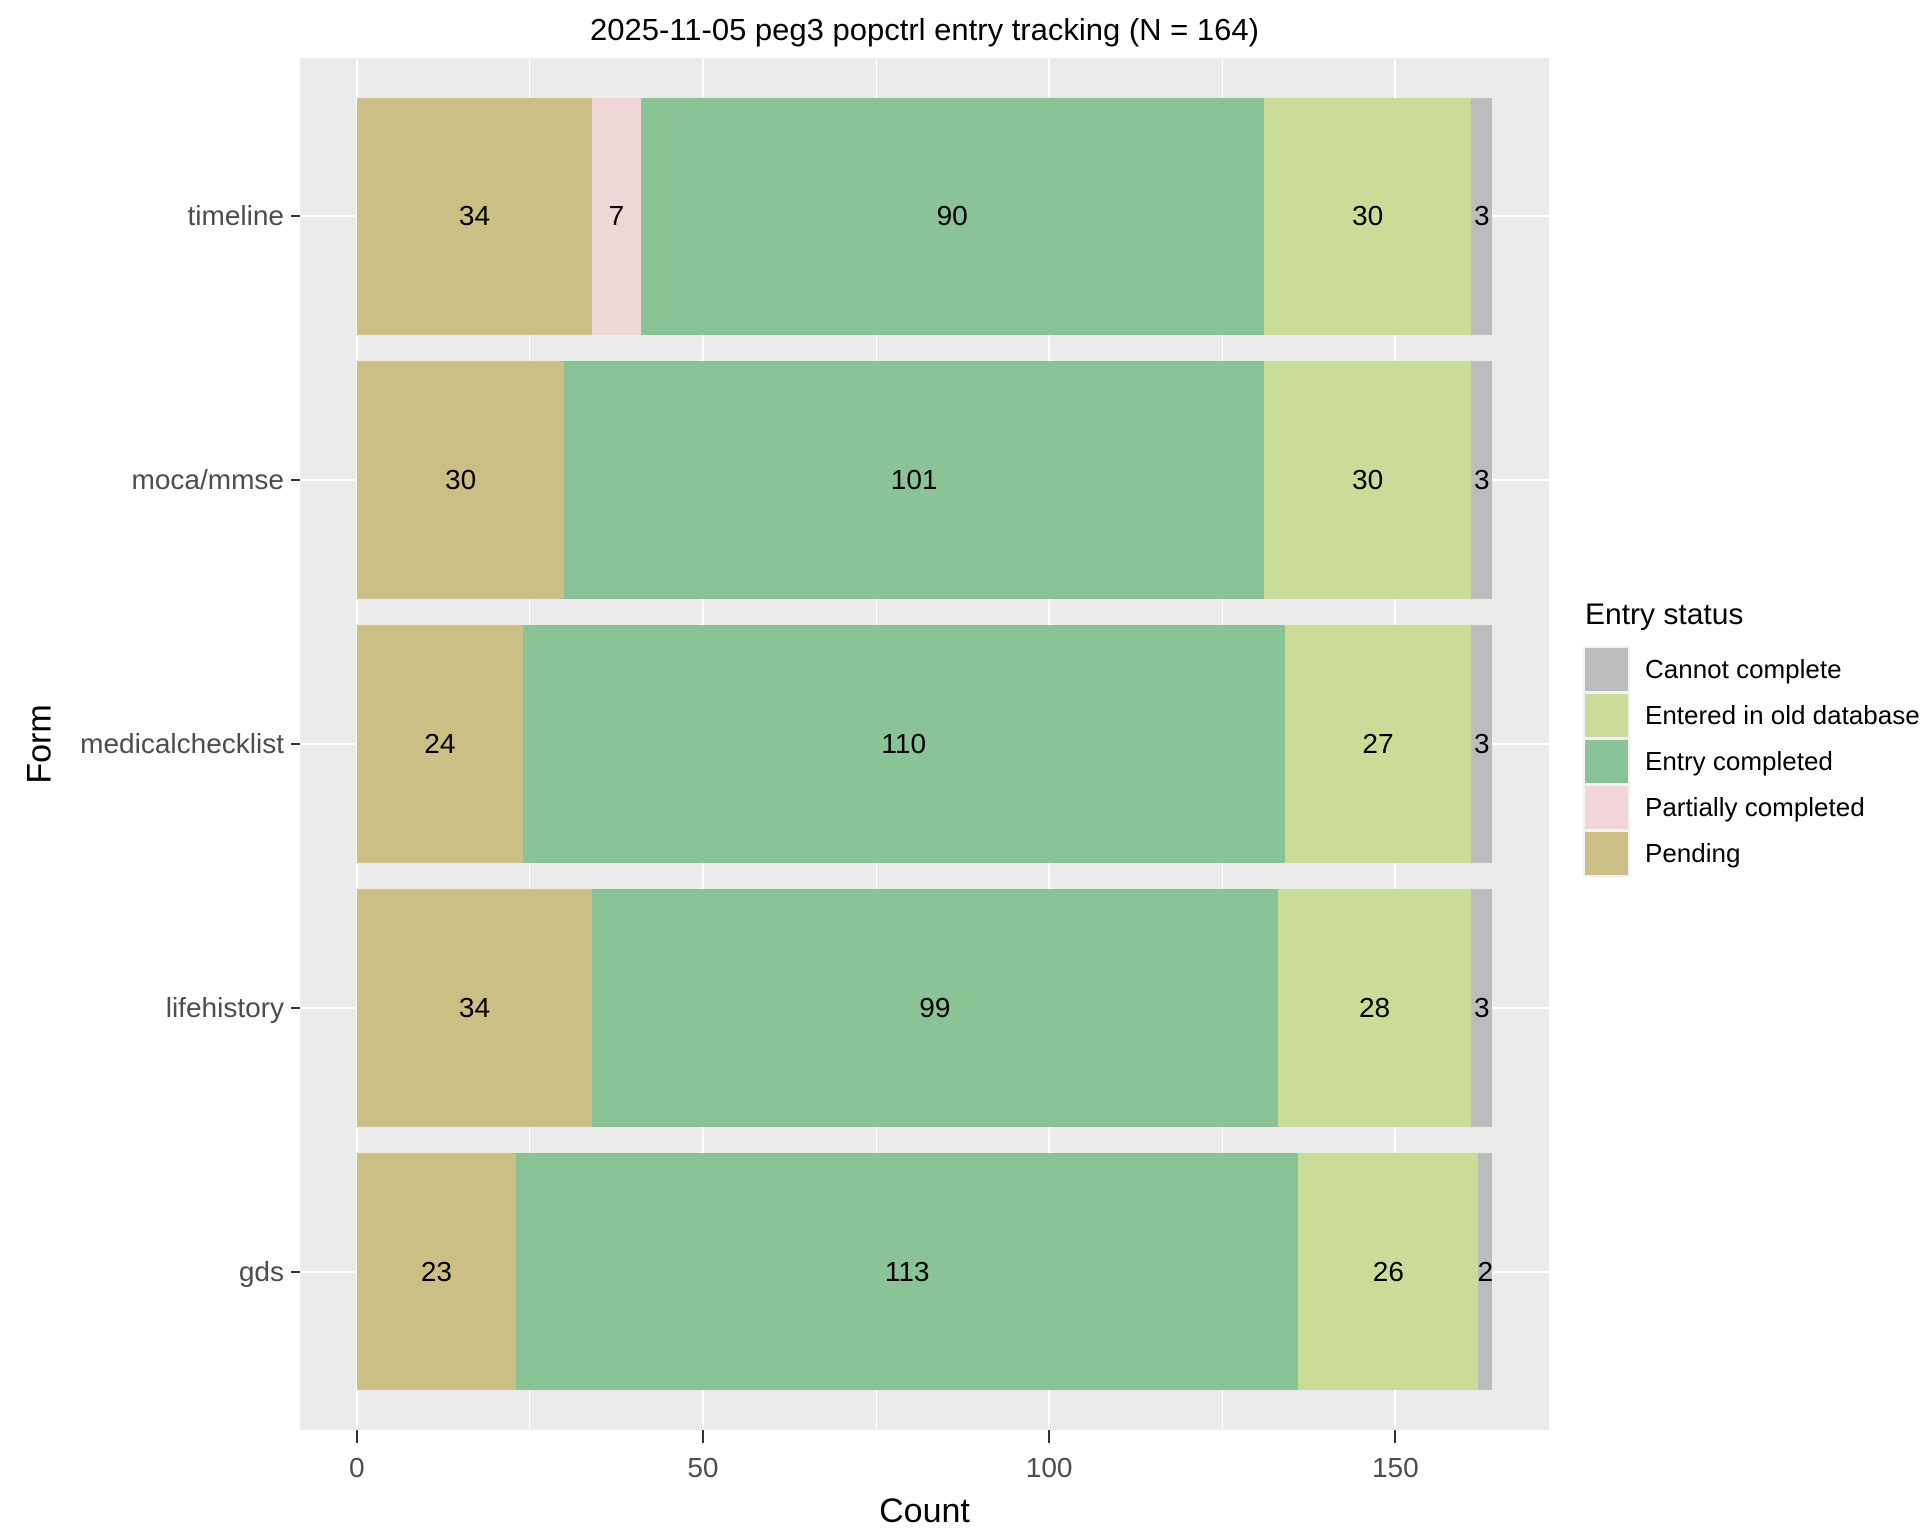 This screenshot has width=1920, height=1536. I want to click on bar-value-label: 101, so click(914, 480).